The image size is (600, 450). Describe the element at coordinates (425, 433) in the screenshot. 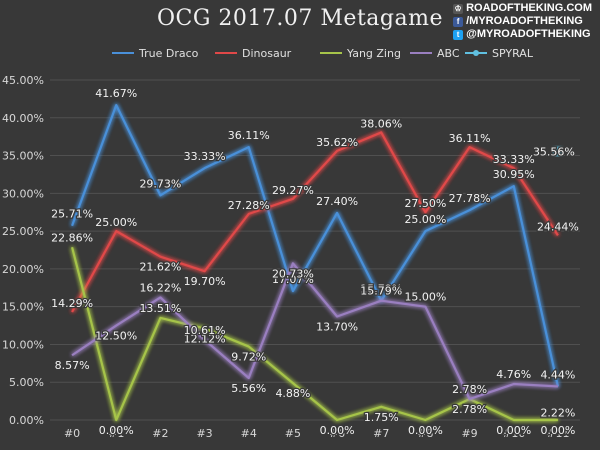

I see `x-tick-label: #8` at that location.